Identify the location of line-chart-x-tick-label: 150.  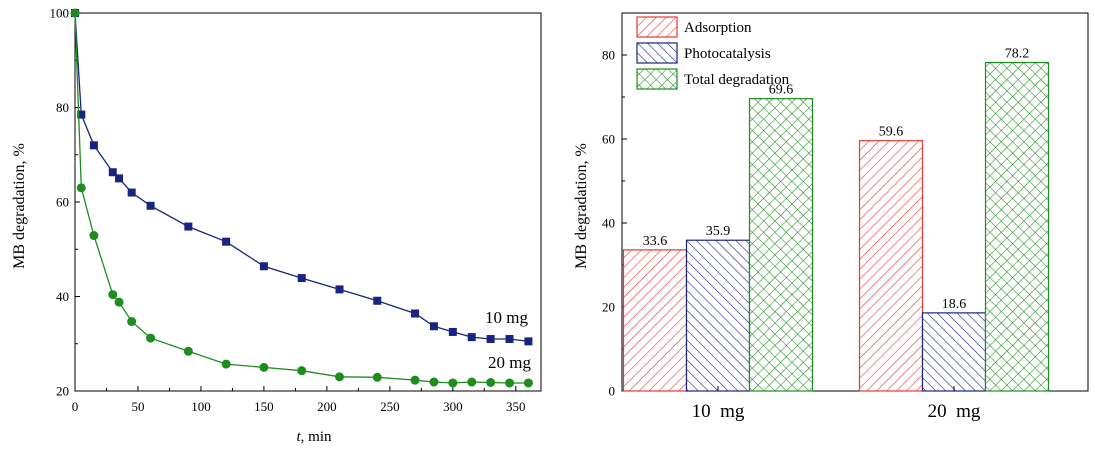
(264, 406).